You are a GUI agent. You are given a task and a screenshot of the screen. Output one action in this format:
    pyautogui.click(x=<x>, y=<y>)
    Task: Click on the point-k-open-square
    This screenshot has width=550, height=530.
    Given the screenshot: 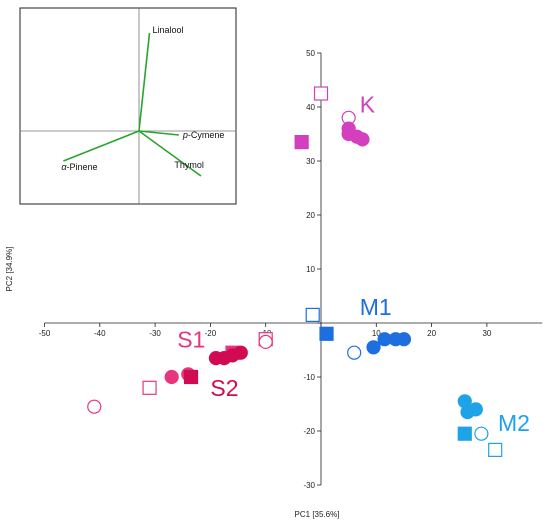 What is the action you would take?
    pyautogui.click(x=321, y=93)
    